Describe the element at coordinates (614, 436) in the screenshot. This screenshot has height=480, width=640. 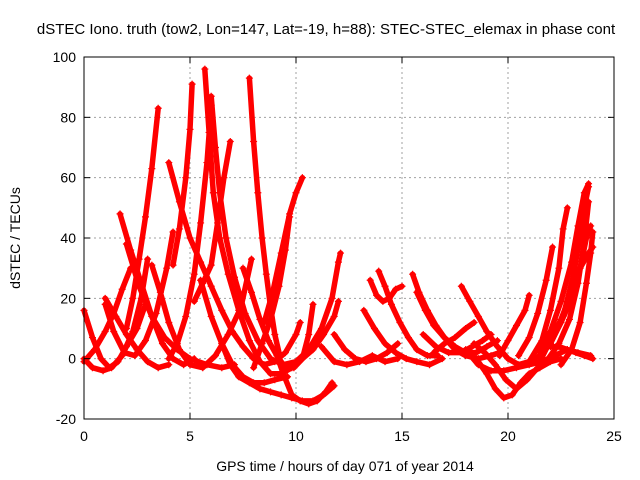
I see `x-tick-label: 25` at that location.